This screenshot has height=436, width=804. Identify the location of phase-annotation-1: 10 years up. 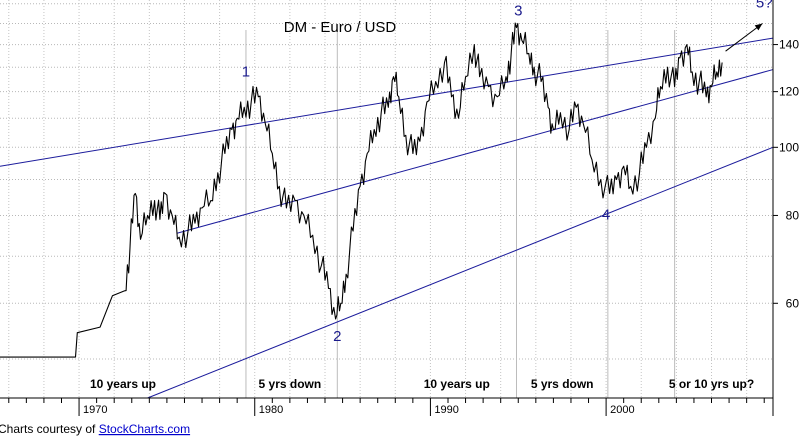
(123, 384).